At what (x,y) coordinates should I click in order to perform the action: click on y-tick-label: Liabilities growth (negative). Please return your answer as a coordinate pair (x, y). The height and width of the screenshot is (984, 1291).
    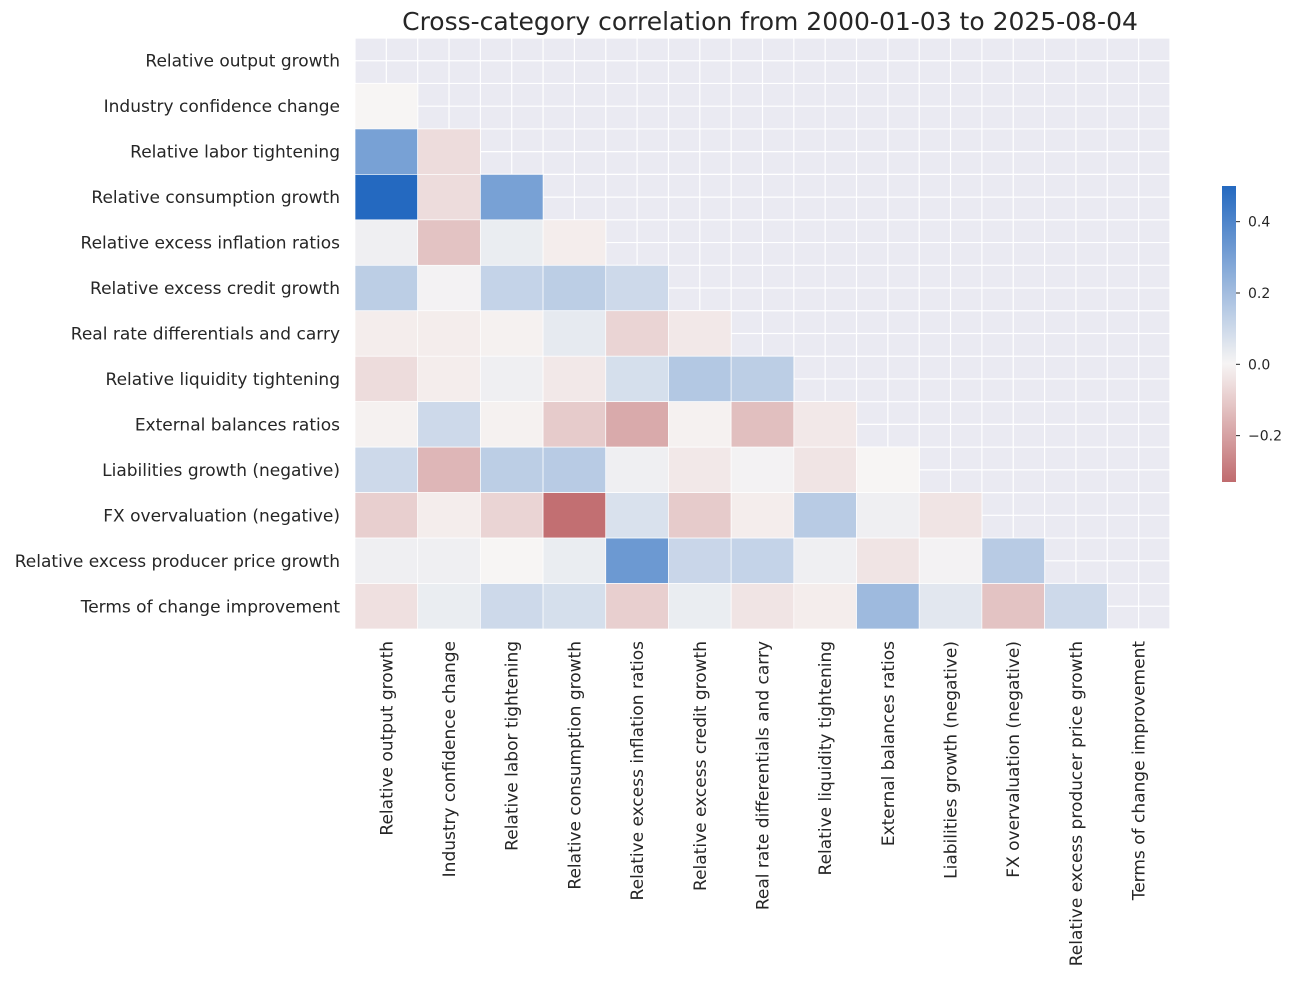
    Looking at the image, I should click on (221, 471).